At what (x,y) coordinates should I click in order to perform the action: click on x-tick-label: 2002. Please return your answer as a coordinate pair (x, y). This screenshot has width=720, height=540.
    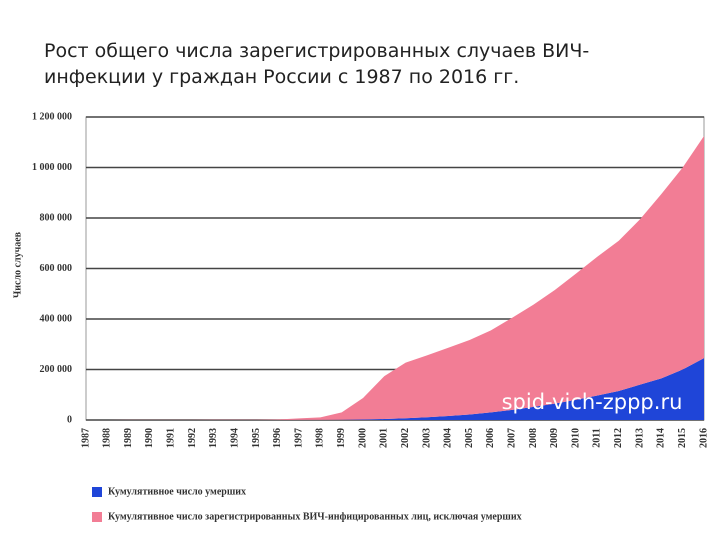
    Looking at the image, I should click on (405, 438).